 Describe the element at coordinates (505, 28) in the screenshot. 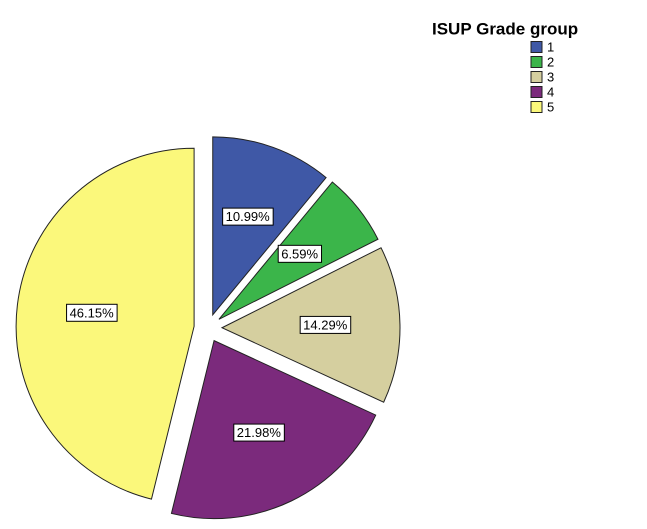

I see `legend-title: ISUP Grade group` at that location.